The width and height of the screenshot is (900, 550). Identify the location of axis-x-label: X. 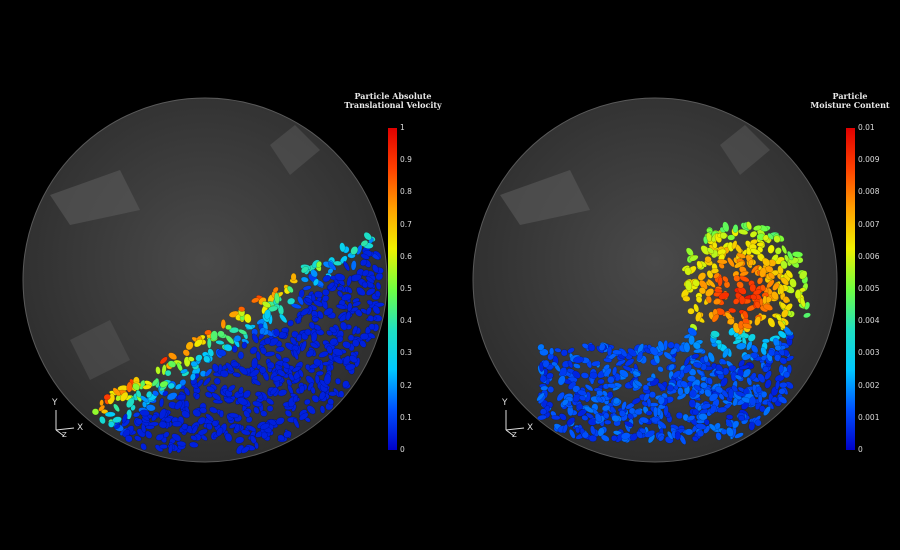
(80, 428).